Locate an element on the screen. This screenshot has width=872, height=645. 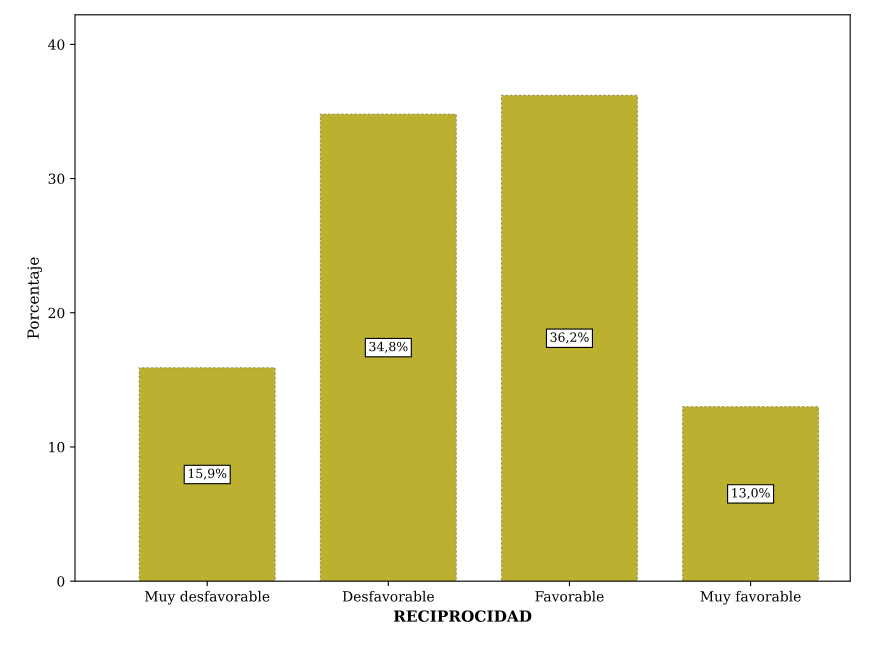
y-tick-label: 10 is located at coordinates (56, 447).